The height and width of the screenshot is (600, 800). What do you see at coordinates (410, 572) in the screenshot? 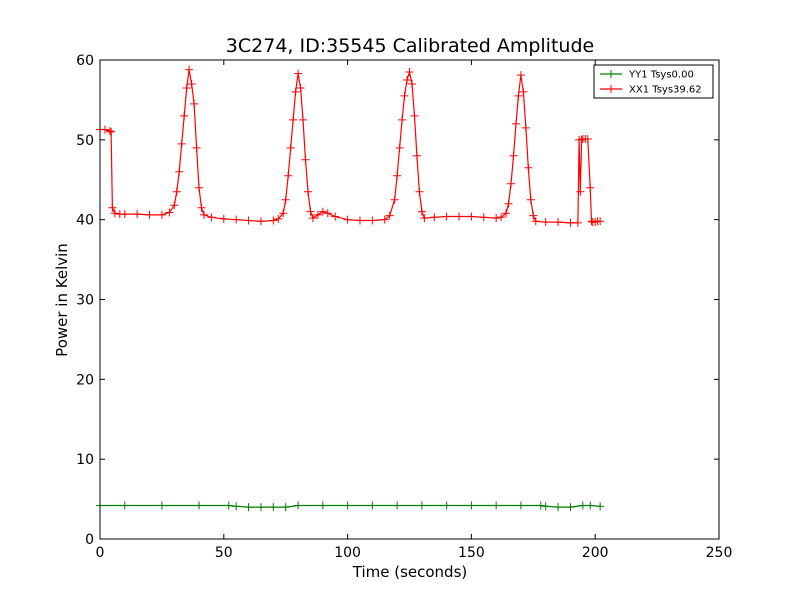
I see `x-axis-label: Time (seconds)` at bounding box center [410, 572].